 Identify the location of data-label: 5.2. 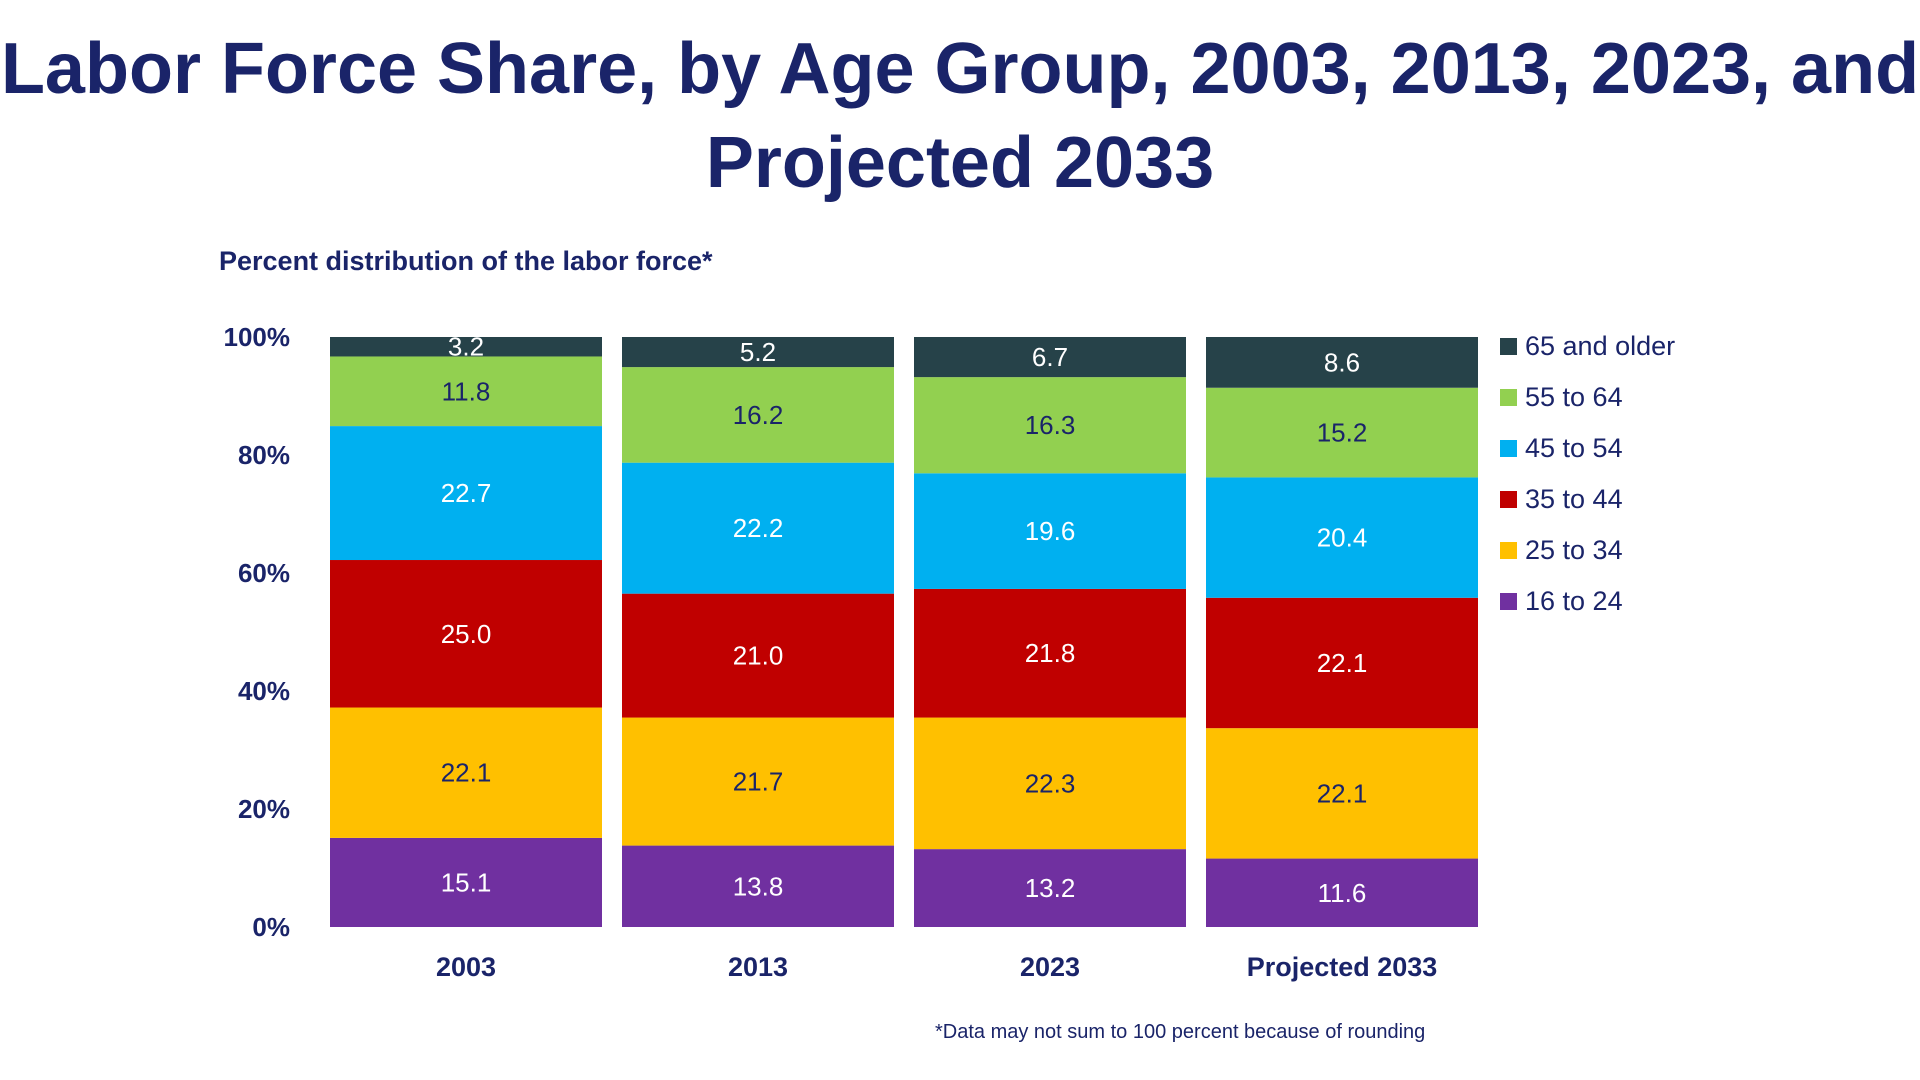
(758, 352).